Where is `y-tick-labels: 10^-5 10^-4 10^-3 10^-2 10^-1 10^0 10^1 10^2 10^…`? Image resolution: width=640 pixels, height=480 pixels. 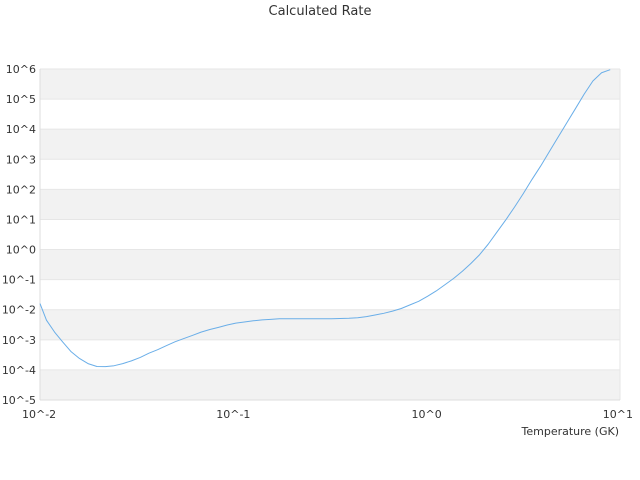 y-tick-labels: 10^-5 10^-4 10^-3 10^-2 10^-1 10^0 10^1 10^2 10^… is located at coordinates (19, 235).